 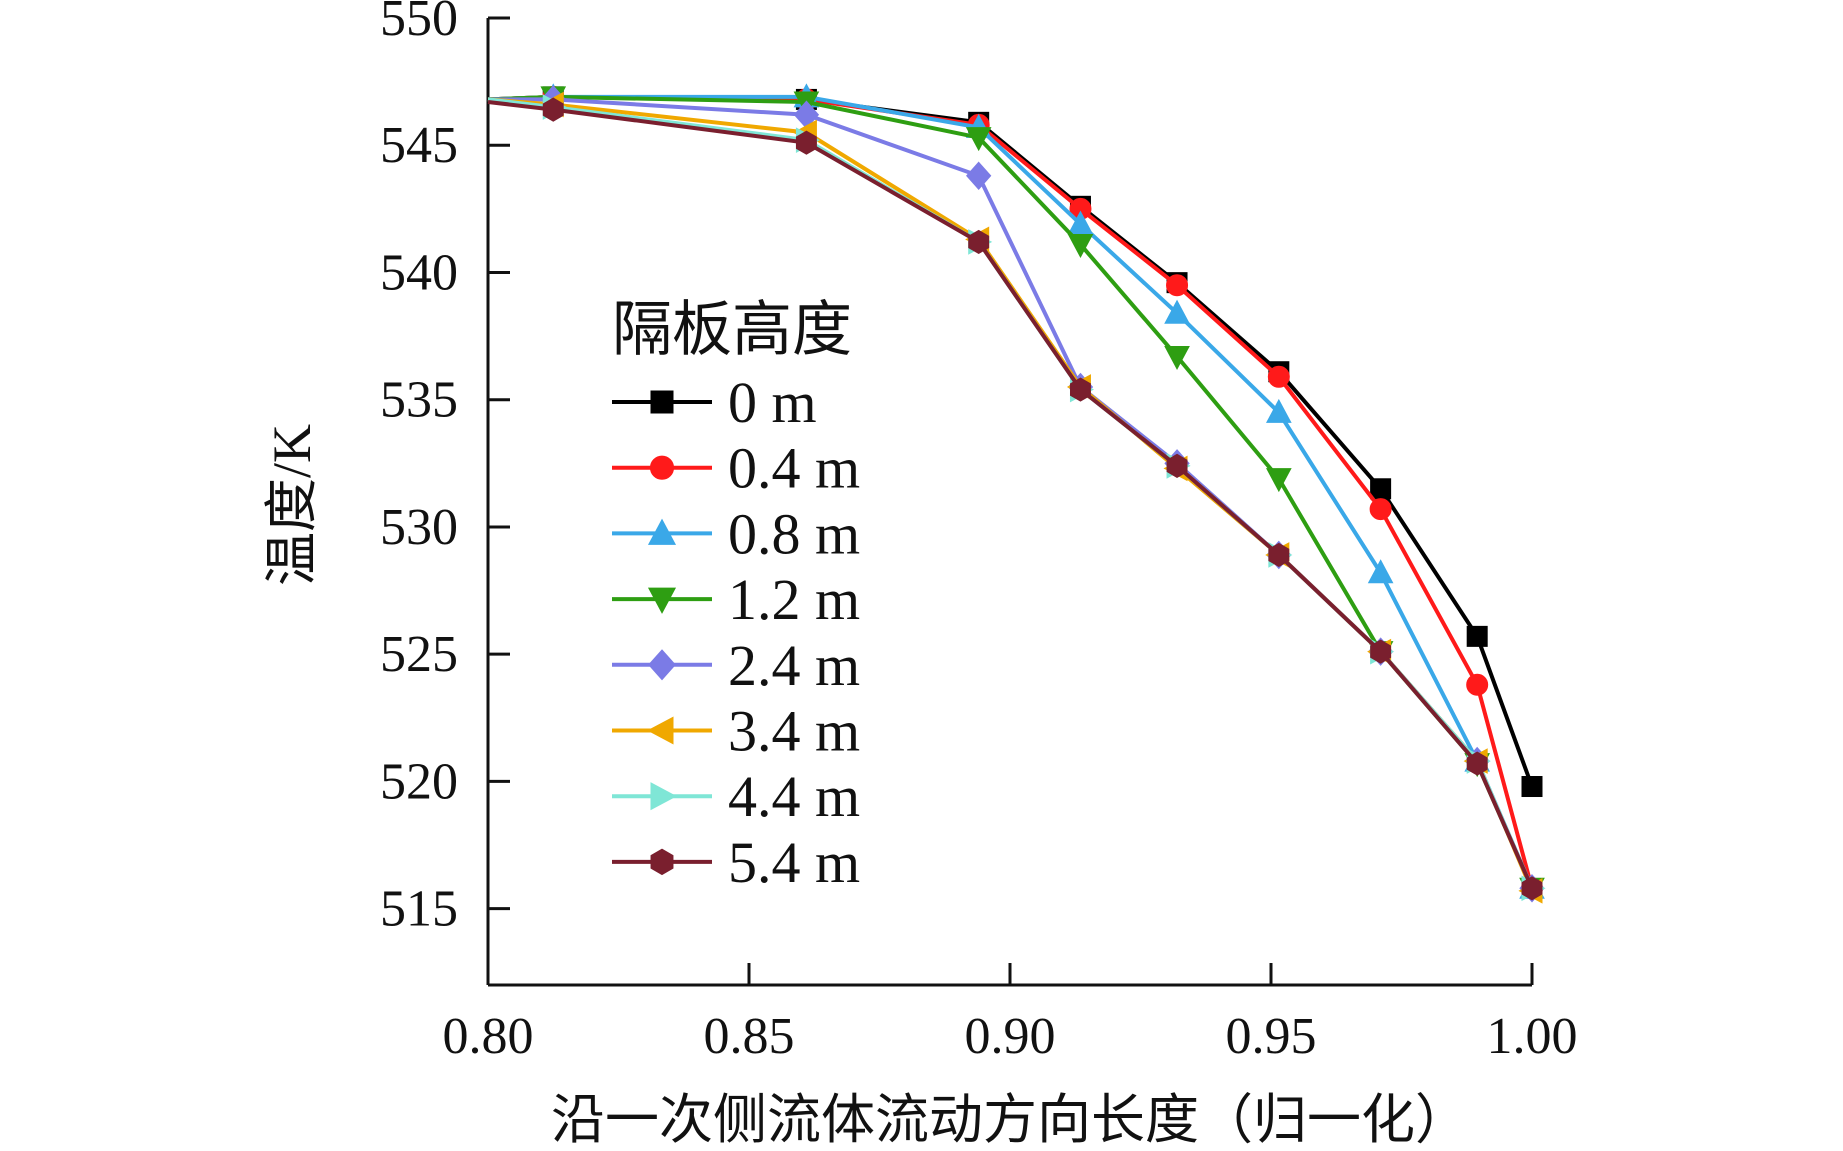 I want to click on x-axis-label: 沿一次侧流体流动方向长度（归一化）, so click(x=1010, y=1120).